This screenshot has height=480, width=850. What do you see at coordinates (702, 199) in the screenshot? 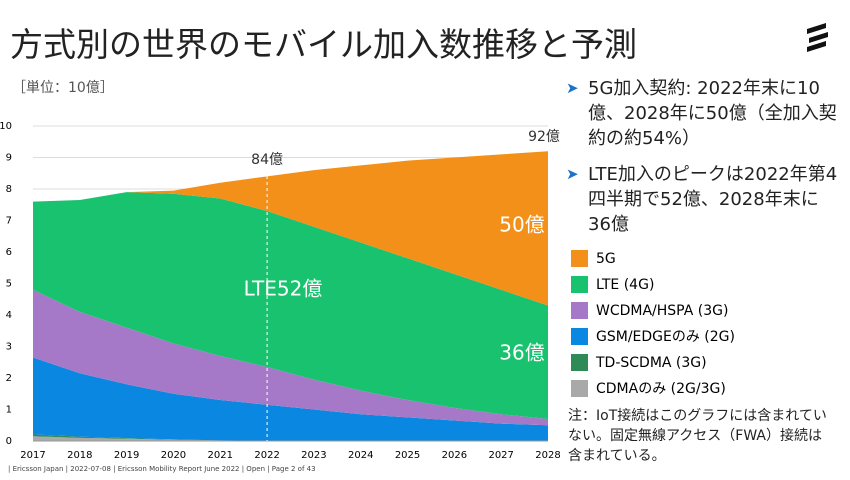
I see `bullet: LTE加入のピークは2022年第4四半期で52億、2028年末に36億` at bounding box center [702, 199].